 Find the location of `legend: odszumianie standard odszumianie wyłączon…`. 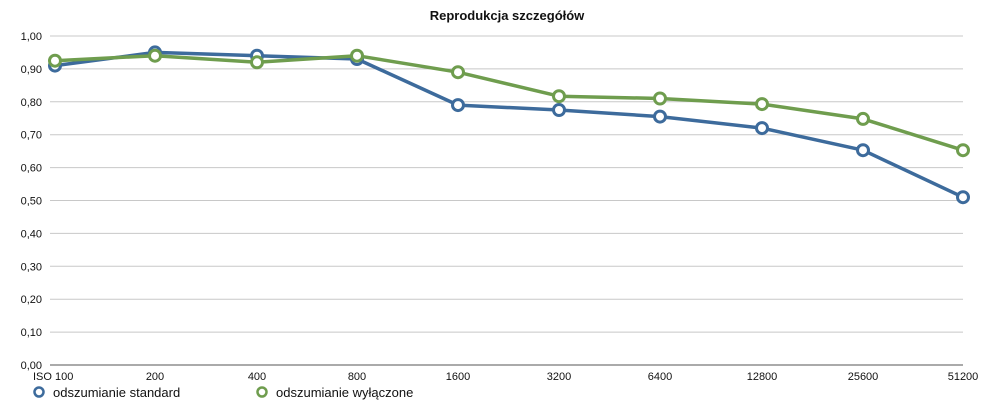

legend: odszumianie standard odszumianie wyłączon… is located at coordinates (223, 392).